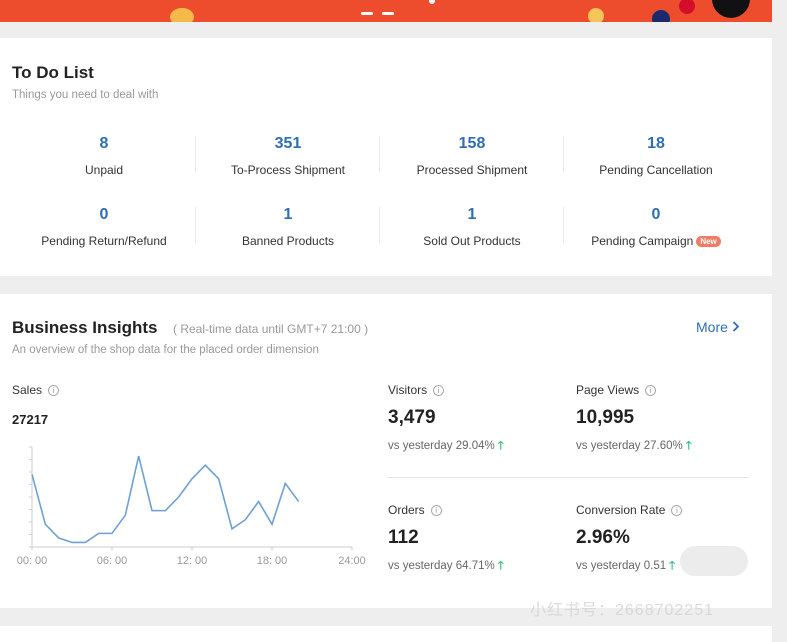 The image size is (787, 642). I want to click on todo-item-pending-campaign: 0 Pending Campaign New, so click(656, 227).